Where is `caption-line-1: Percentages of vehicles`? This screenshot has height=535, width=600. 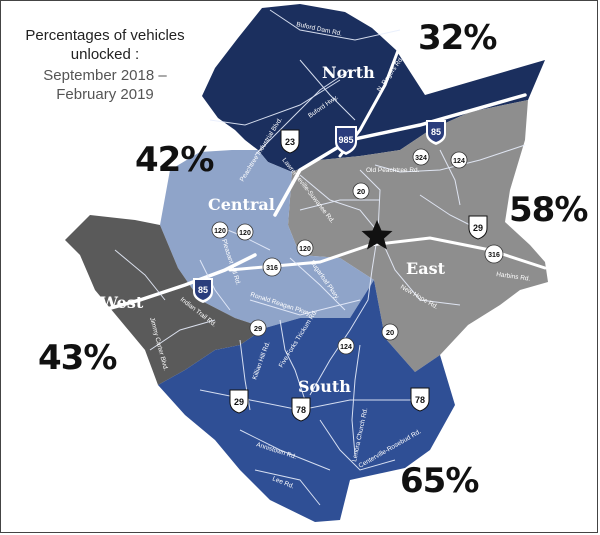
caption-line-1: Percentages of vehicles is located at coordinates (105, 35).